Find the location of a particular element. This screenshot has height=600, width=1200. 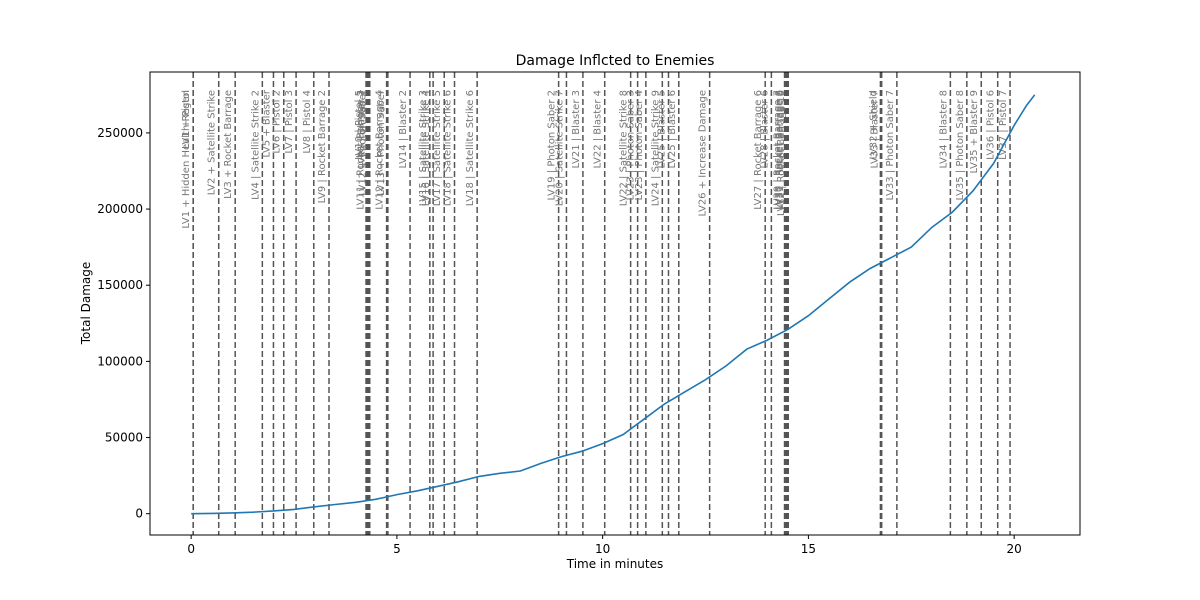

annotation-label: LV8 | Pistol 4 is located at coordinates (307, 122).